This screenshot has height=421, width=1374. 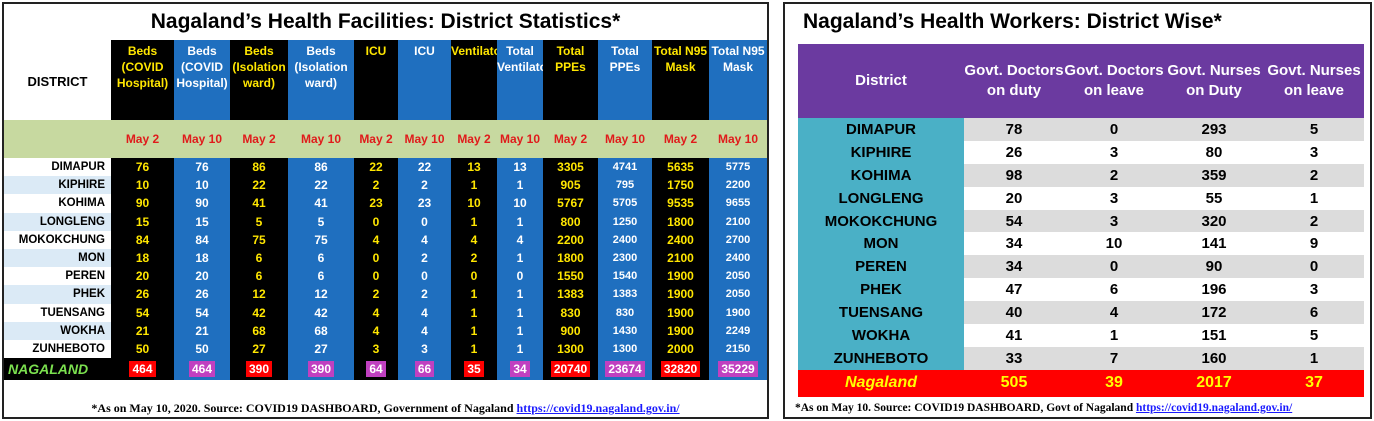 What do you see at coordinates (474, 203) in the screenshot?
I see `value-cell: 10` at bounding box center [474, 203].